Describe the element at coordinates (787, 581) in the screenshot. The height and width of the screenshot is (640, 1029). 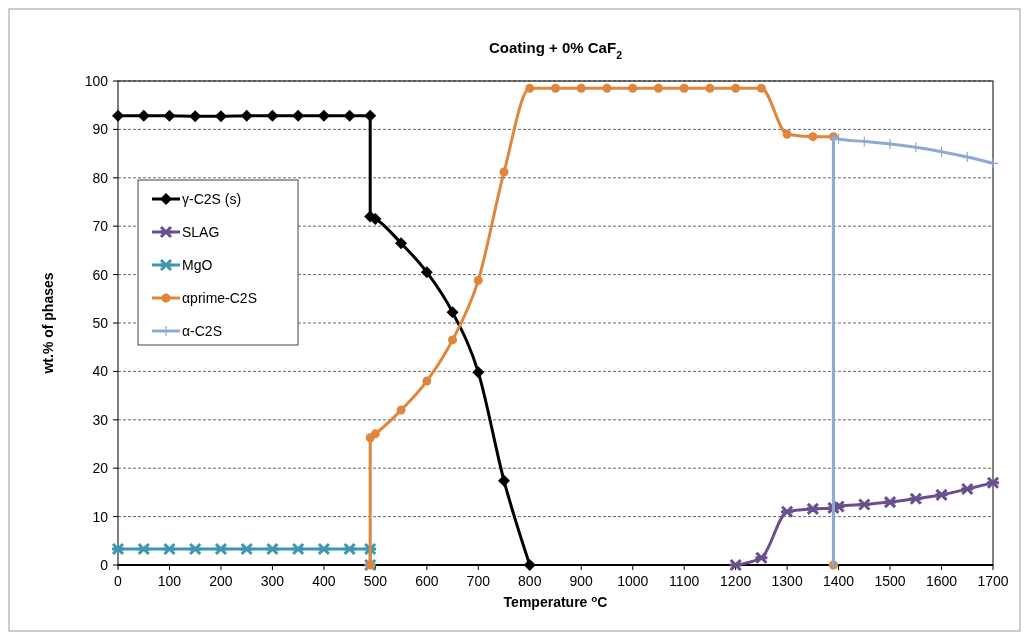
I see `x-tick-label: 1300` at that location.